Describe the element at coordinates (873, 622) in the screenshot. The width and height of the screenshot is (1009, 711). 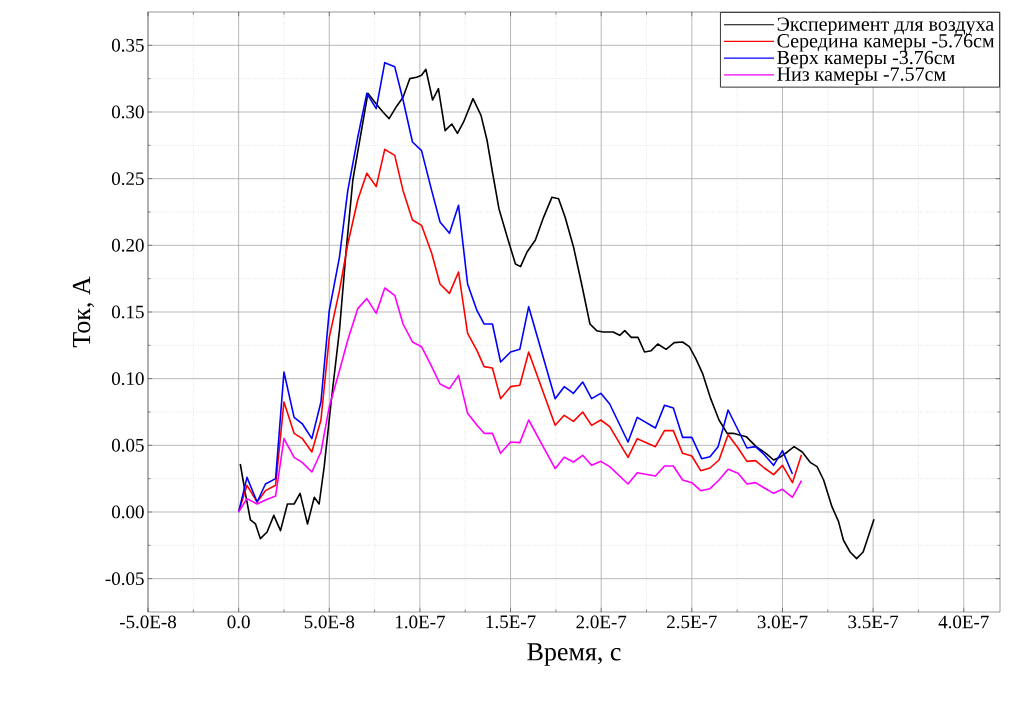
I see `x-tick-label: 3.5E-7` at that location.